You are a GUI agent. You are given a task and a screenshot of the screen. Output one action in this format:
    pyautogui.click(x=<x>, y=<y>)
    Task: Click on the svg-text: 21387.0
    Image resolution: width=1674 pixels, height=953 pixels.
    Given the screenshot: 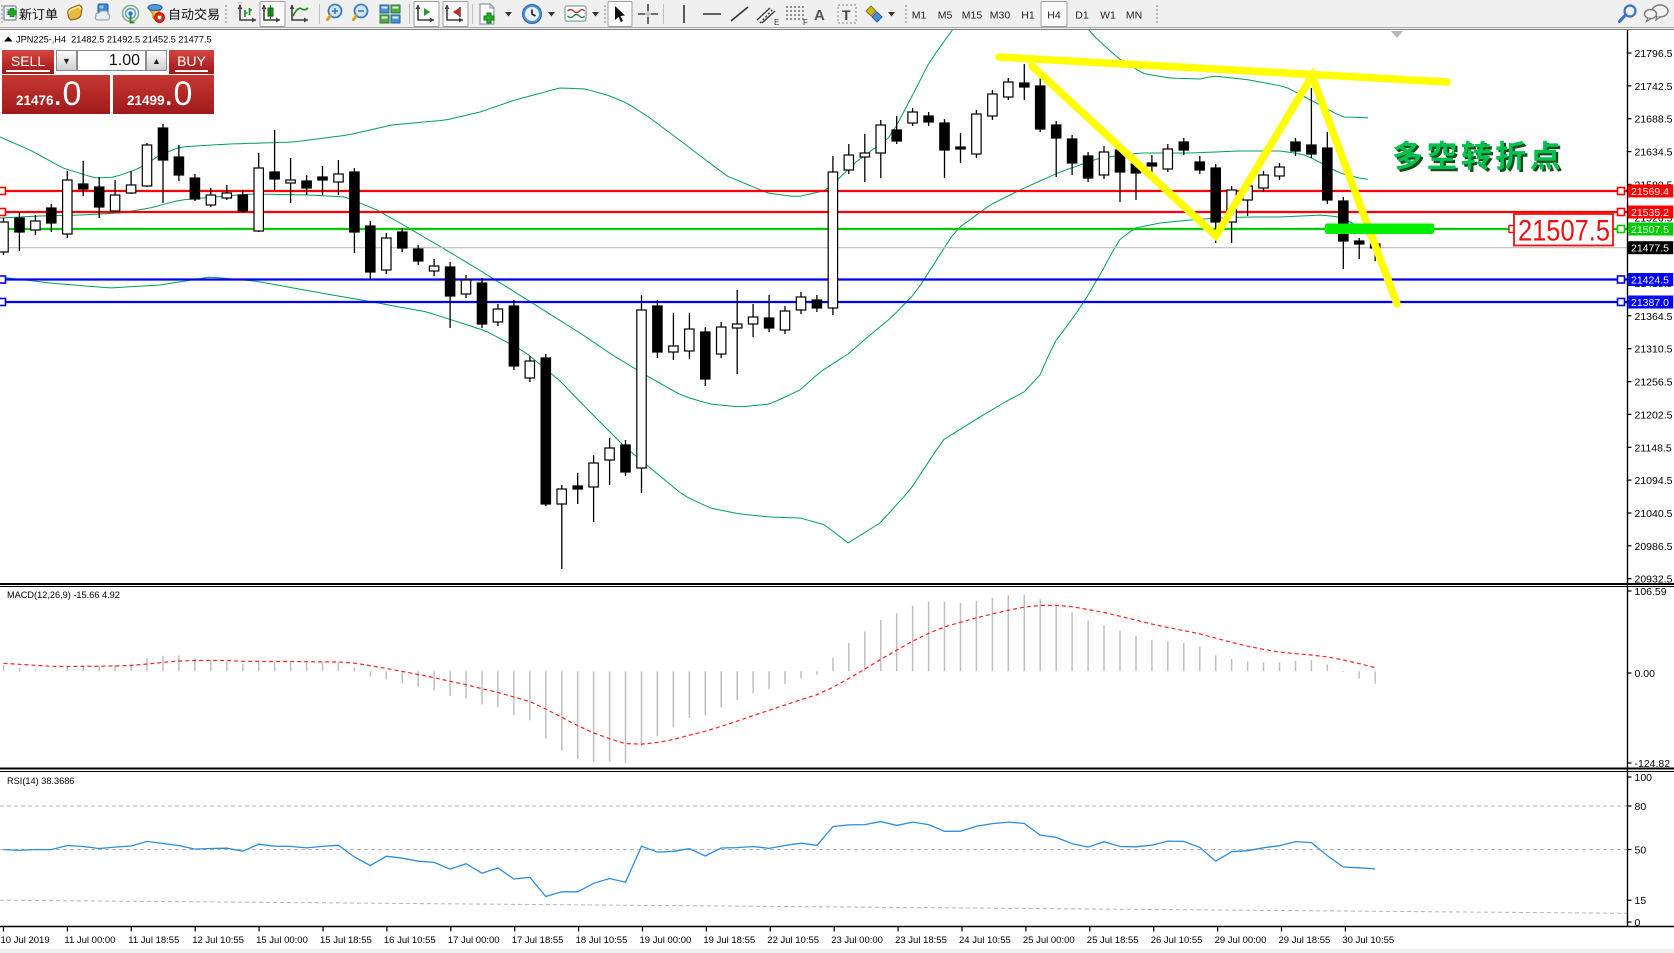 What is the action you would take?
    pyautogui.click(x=1650, y=303)
    